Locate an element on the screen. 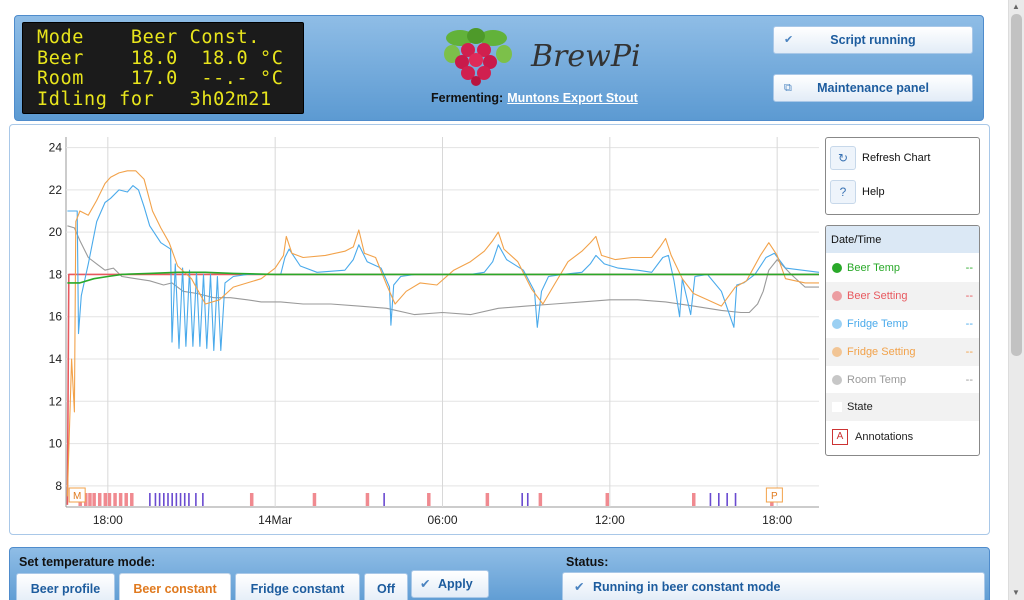  series-line-room-temp is located at coordinates (443, 270).